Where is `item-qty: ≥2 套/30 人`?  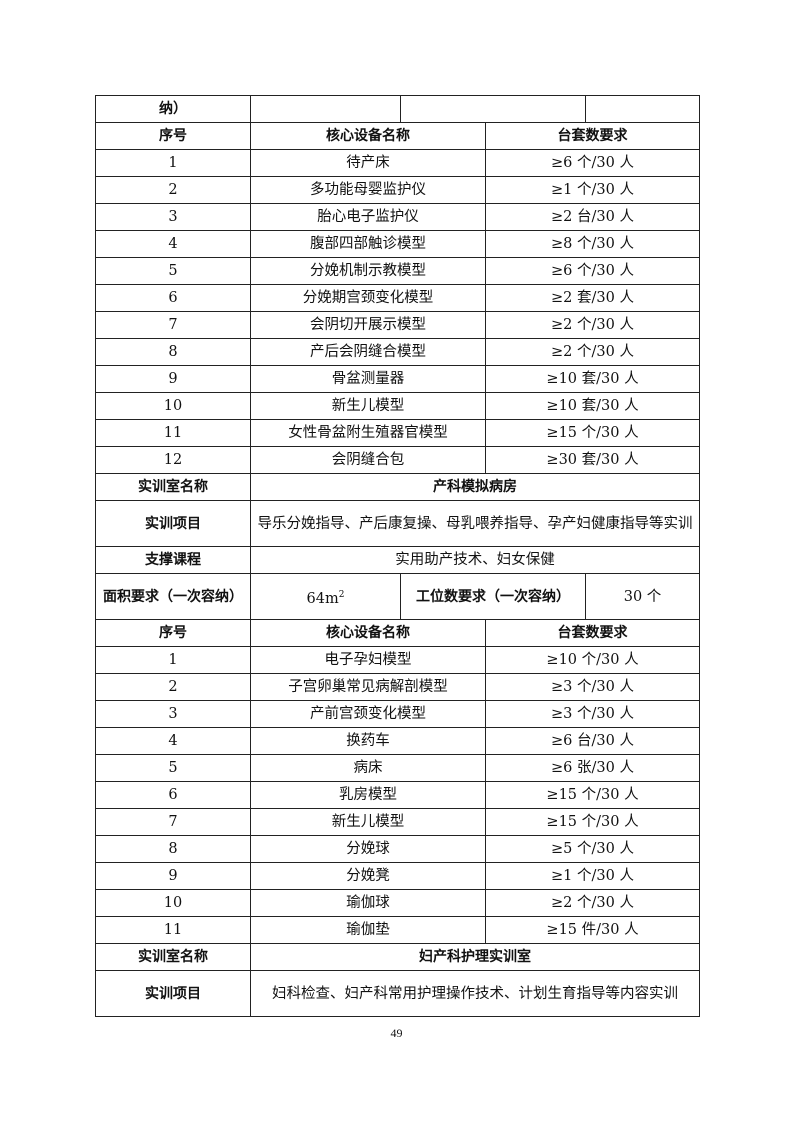
item-qty: ≥2 套/30 人 is located at coordinates (592, 298).